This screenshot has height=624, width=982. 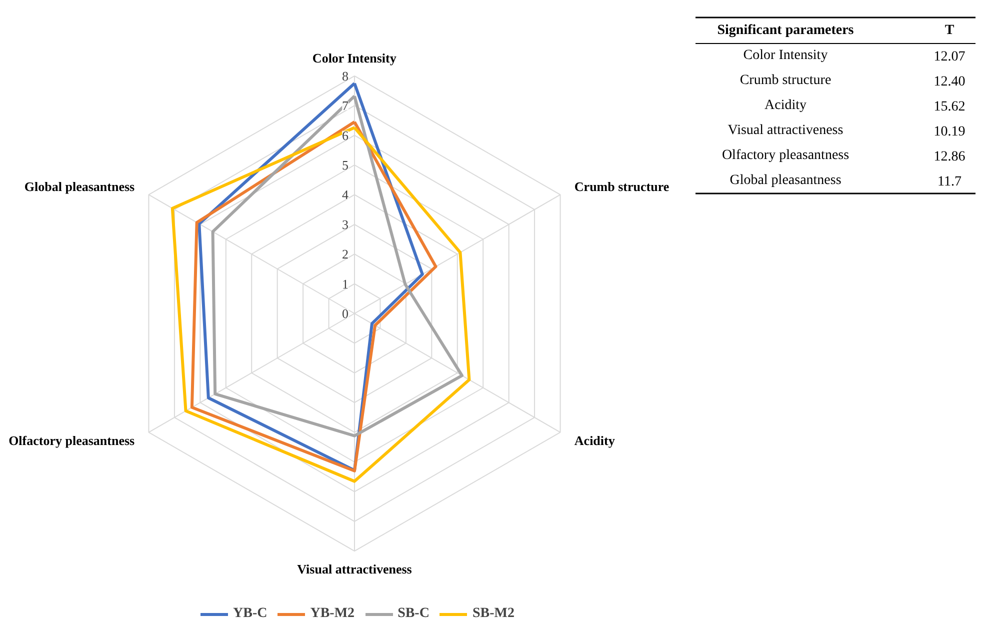 What do you see at coordinates (786, 130) in the screenshot?
I see `category-label: Visual attractiveness` at bounding box center [786, 130].